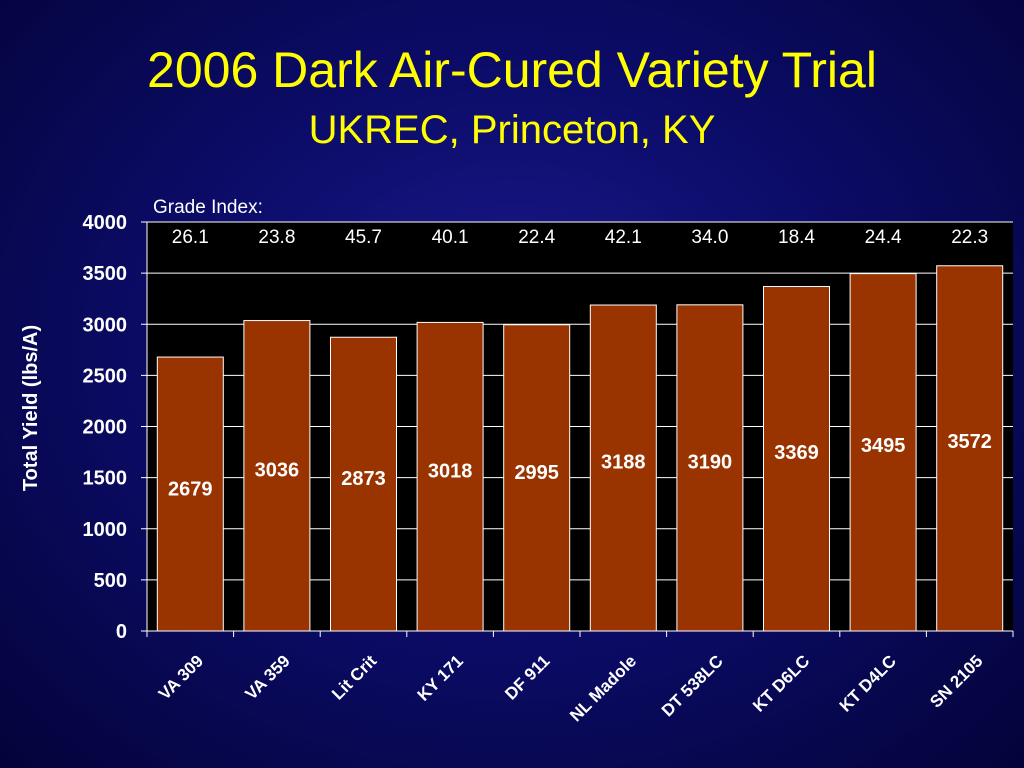 The width and height of the screenshot is (1024, 768). What do you see at coordinates (276, 237) in the screenshot?
I see `grade-index-value: 23.8` at bounding box center [276, 237].